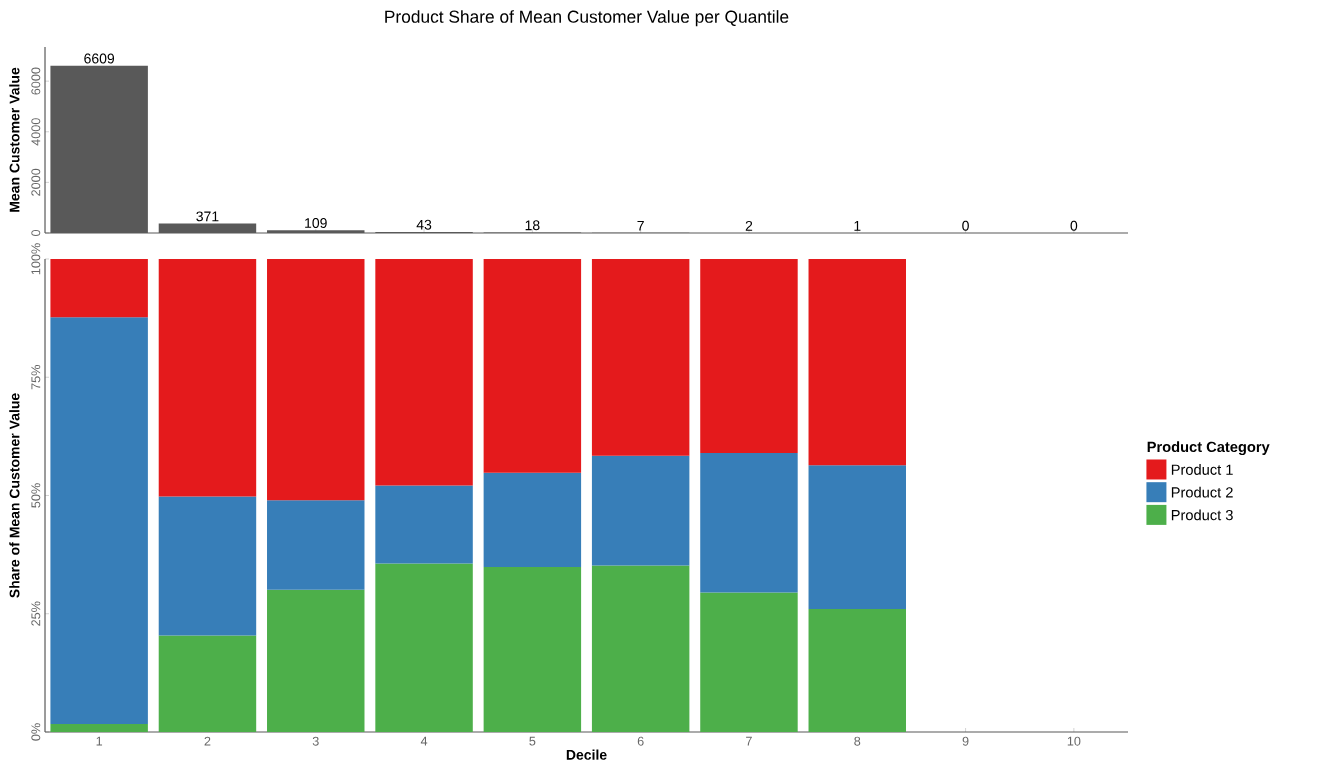  Describe the element at coordinates (1202, 515) in the screenshot. I see `legend-label: Product 3` at that location.